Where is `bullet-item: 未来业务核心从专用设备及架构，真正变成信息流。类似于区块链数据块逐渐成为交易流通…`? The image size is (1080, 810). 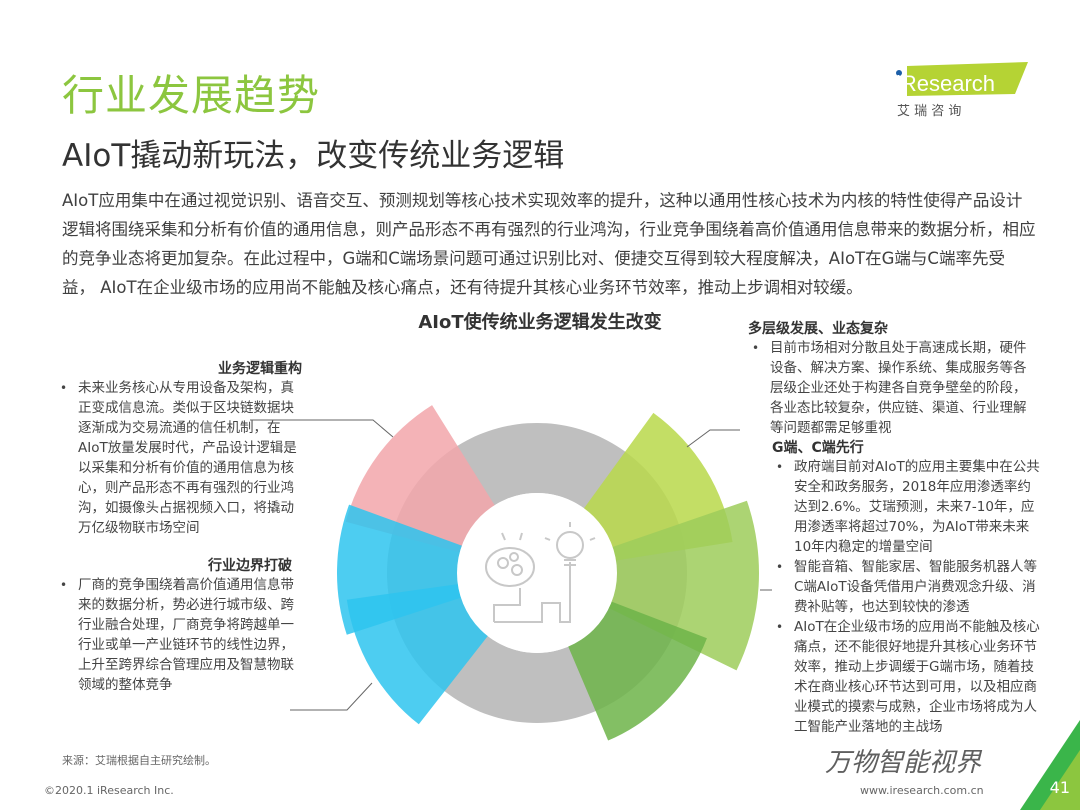 bullet-item: 未来业务核心从专用设备及架构，真正变成信息流。类似于区块链数据块逐渐成为交易流通… is located at coordinates (179, 458).